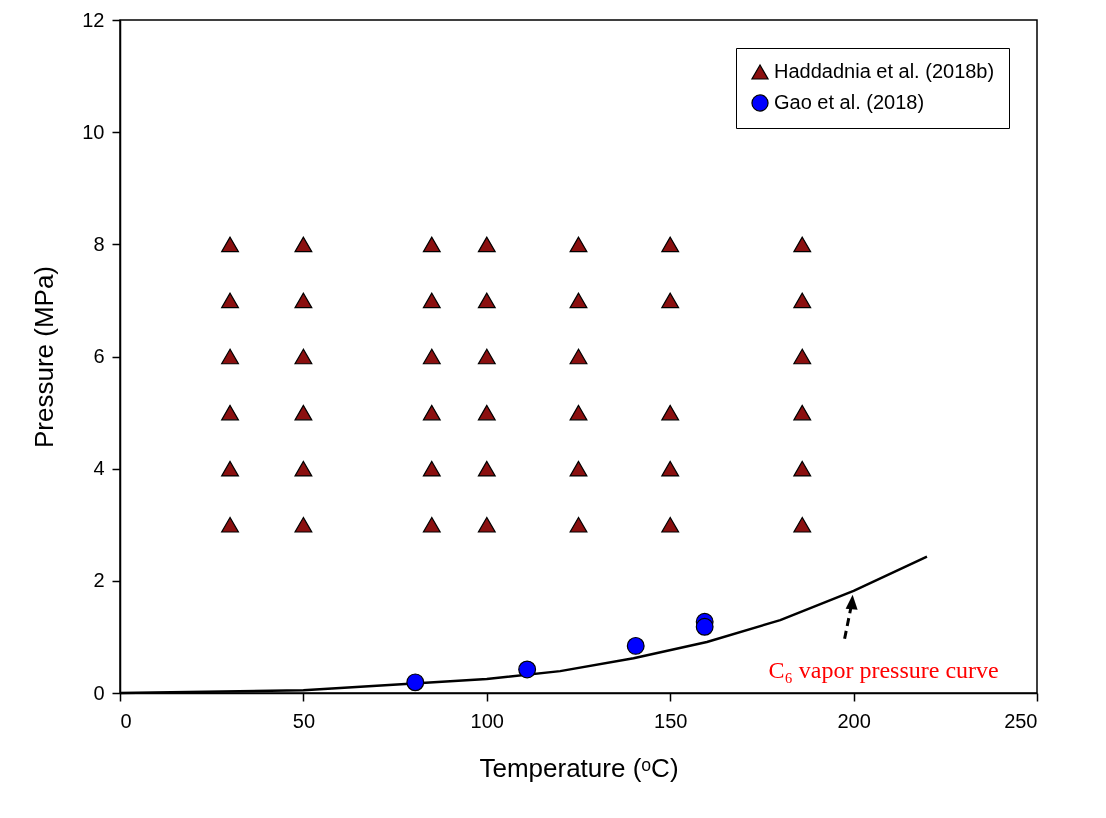  I want to click on x-tick-label: 50, so click(304, 720).